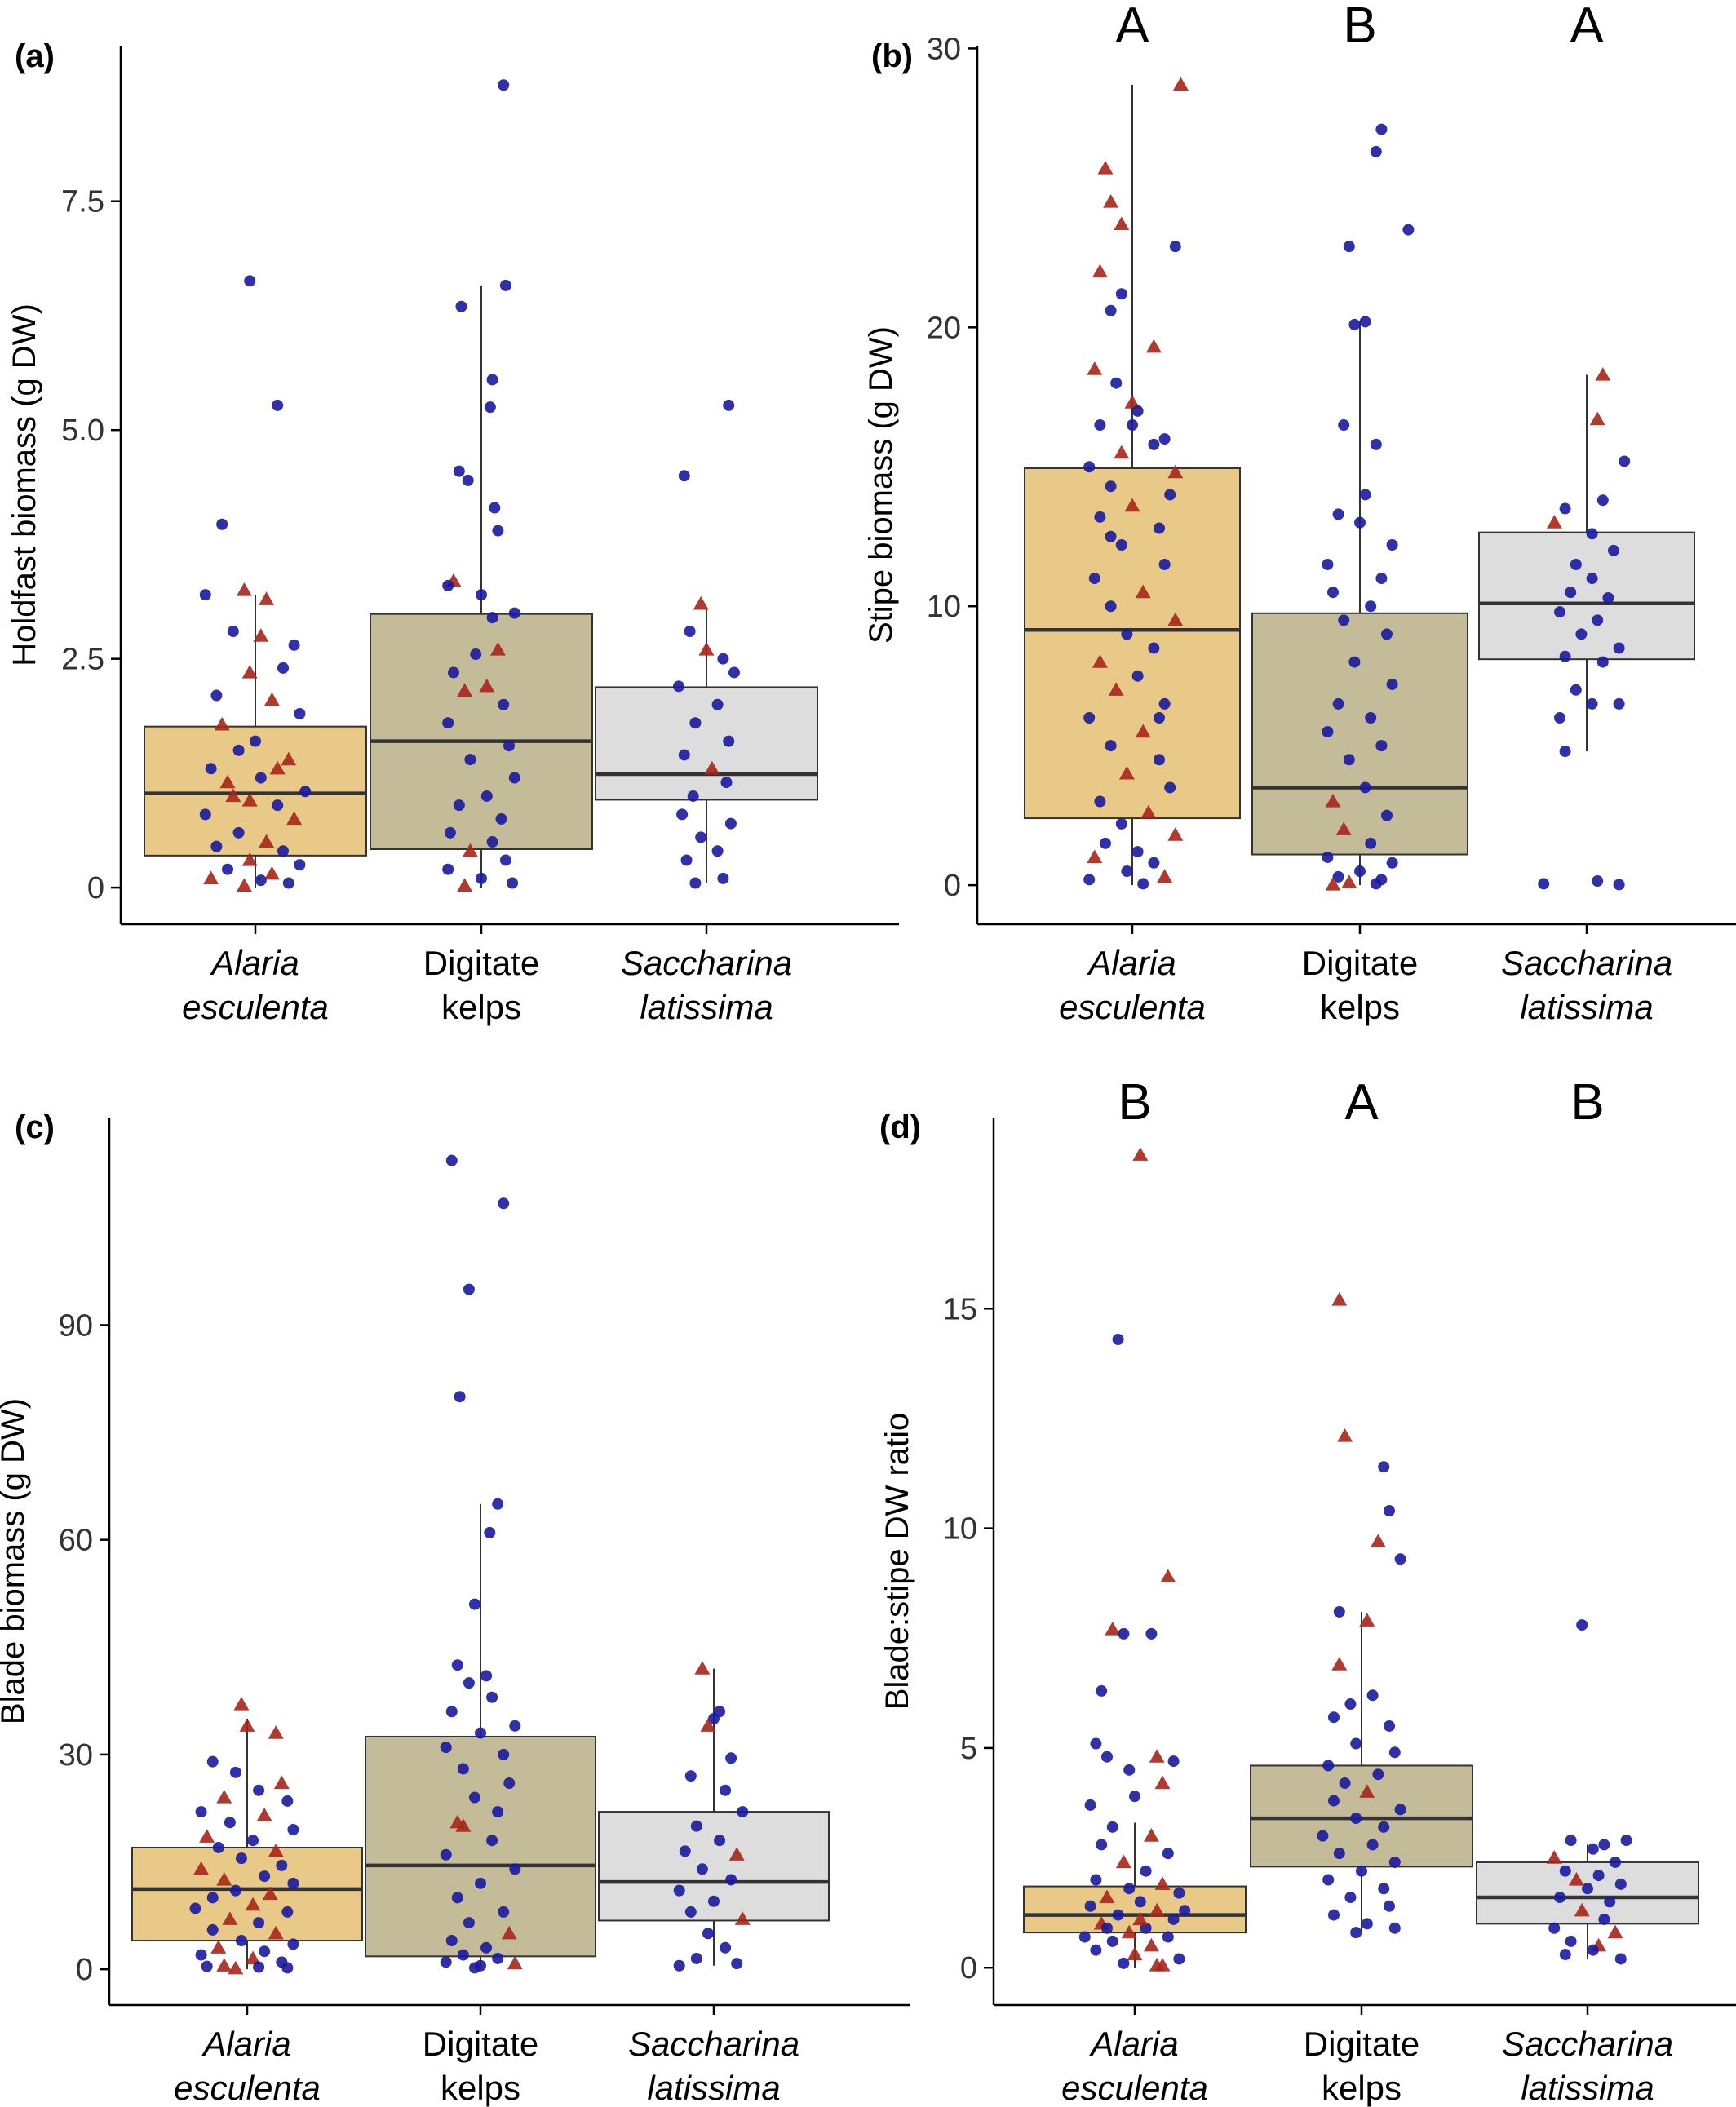 The image size is (1736, 2107). I want to click on x-tick-label-line1: Saccharina, so click(706, 963).